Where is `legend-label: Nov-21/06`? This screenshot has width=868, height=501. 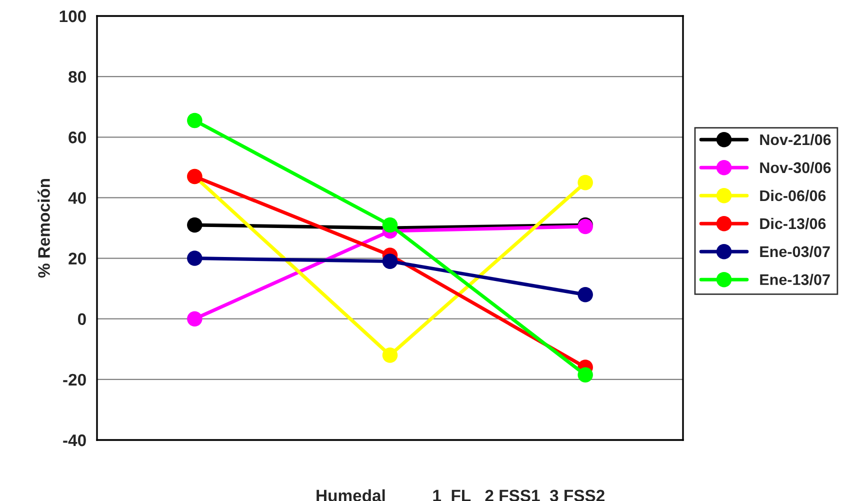
legend-label: Nov-21/06 is located at coordinates (795, 140).